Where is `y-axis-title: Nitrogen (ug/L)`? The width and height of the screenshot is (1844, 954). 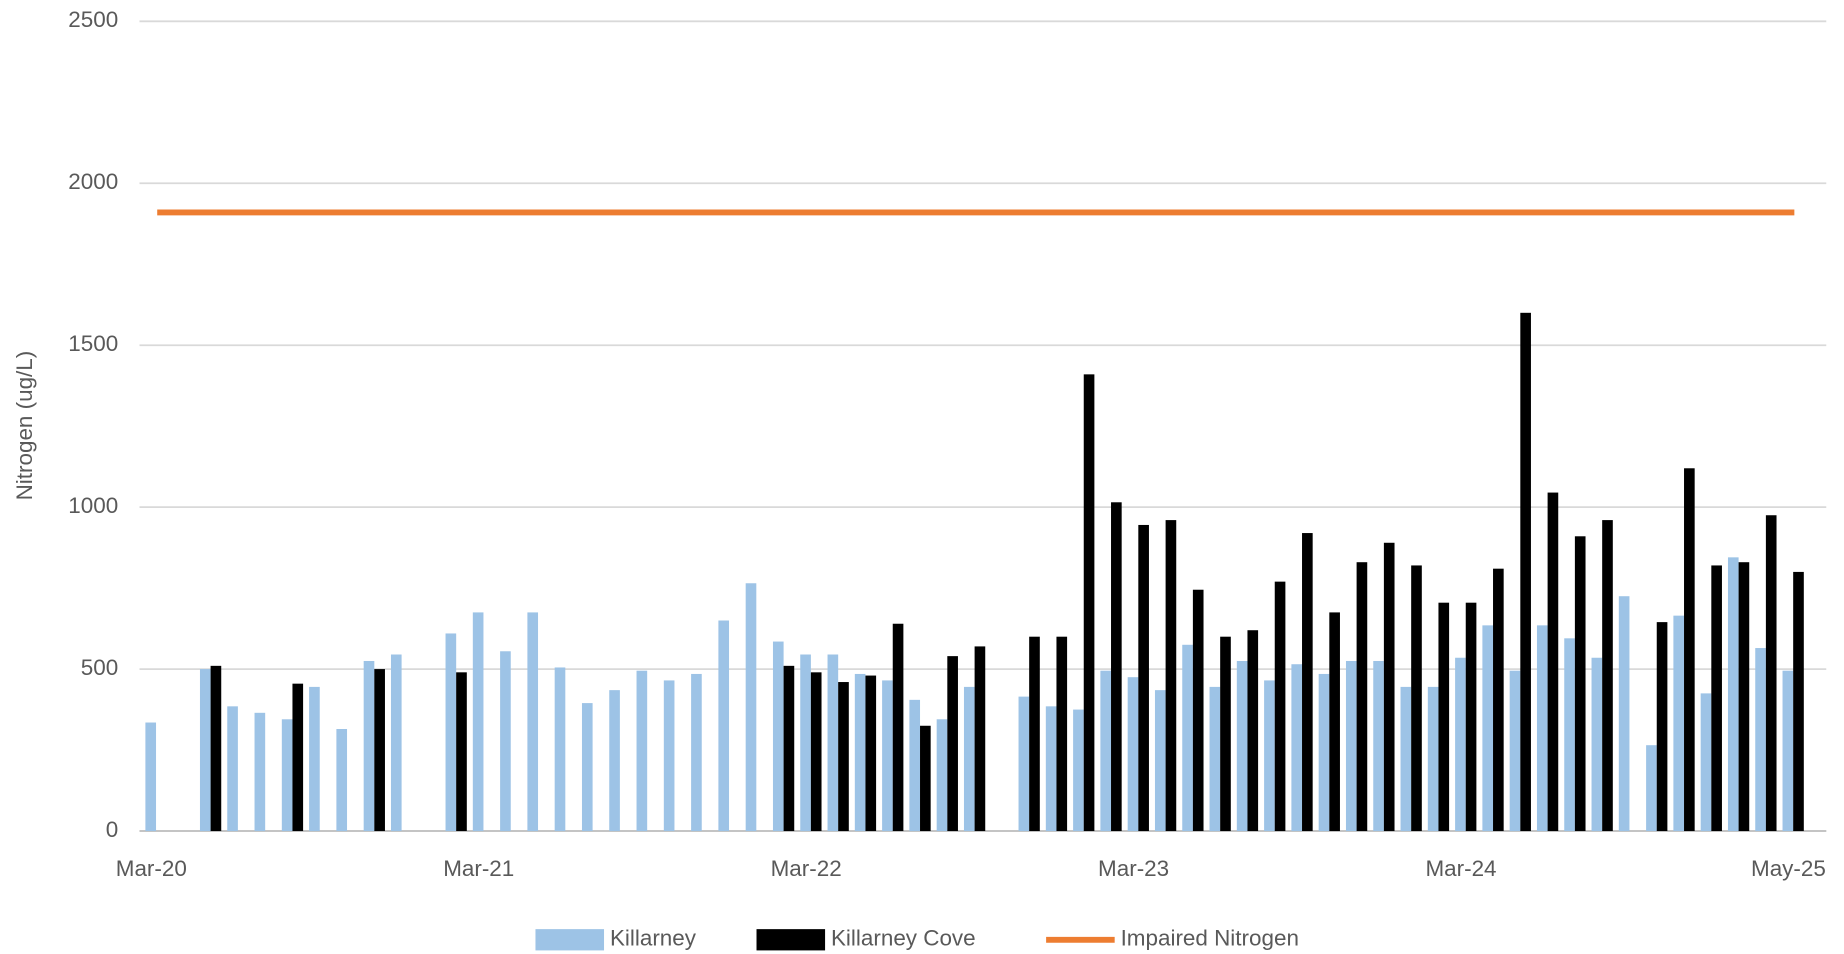
y-axis-title: Nitrogen (ug/L) is located at coordinates (24, 426).